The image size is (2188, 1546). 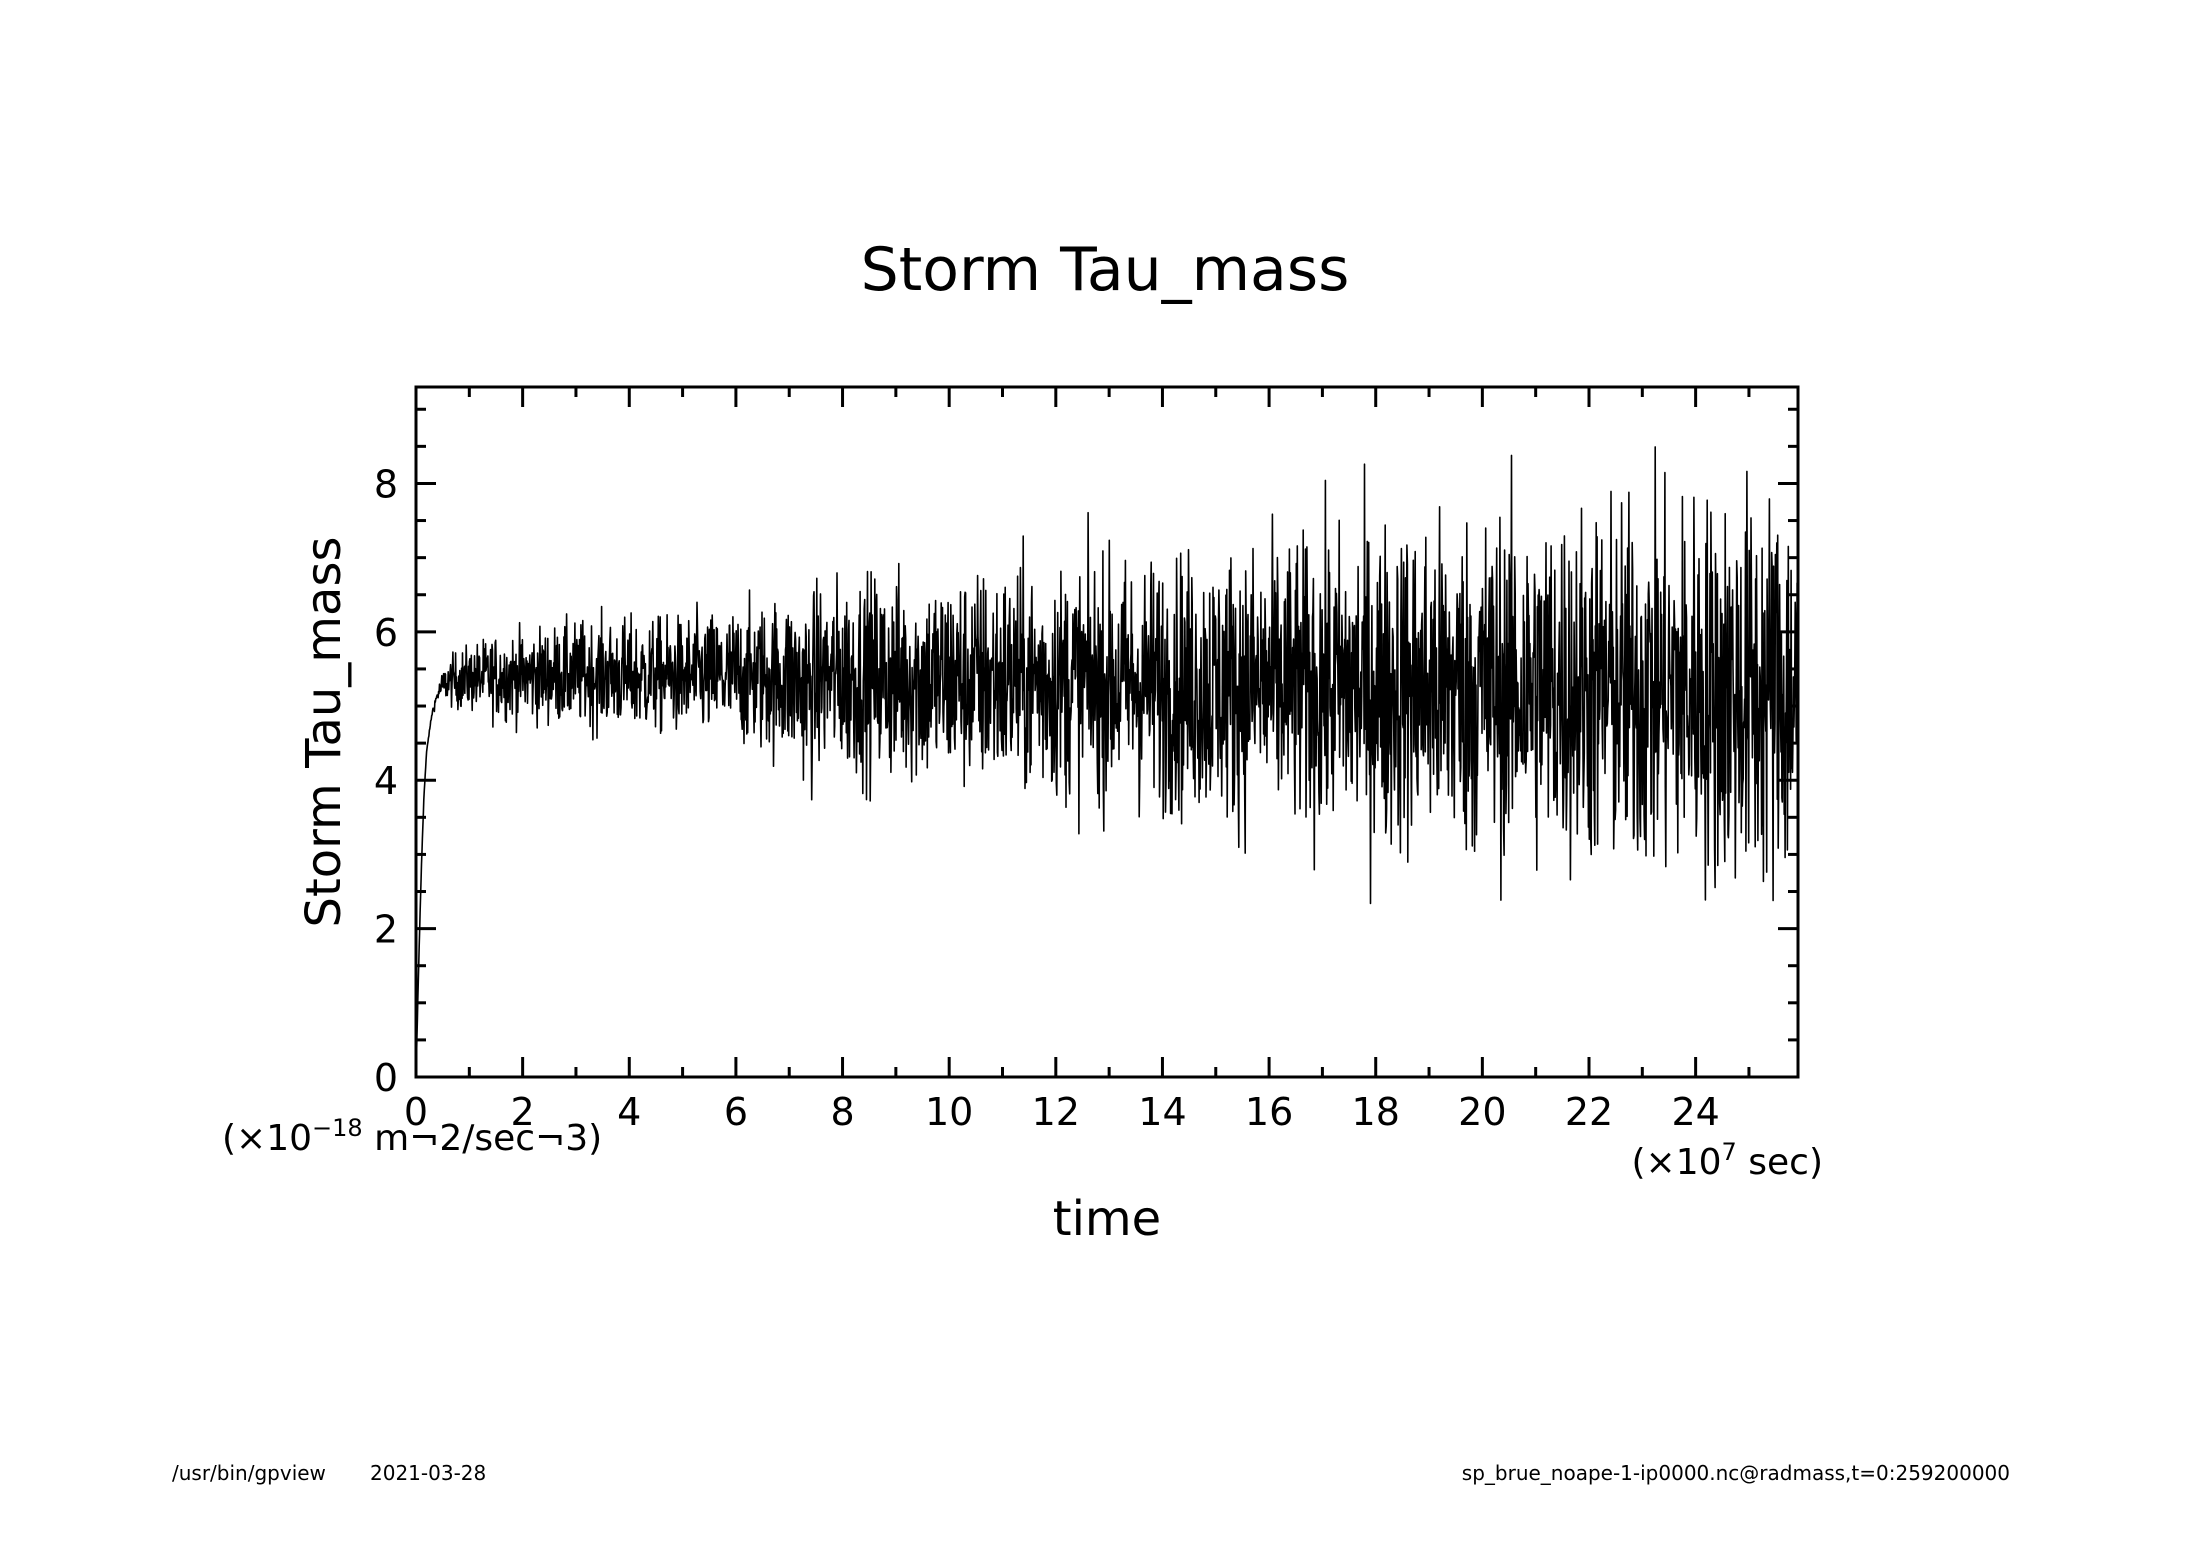 What do you see at coordinates (416, 1112) in the screenshot?
I see `x-tick-label: 0` at bounding box center [416, 1112].